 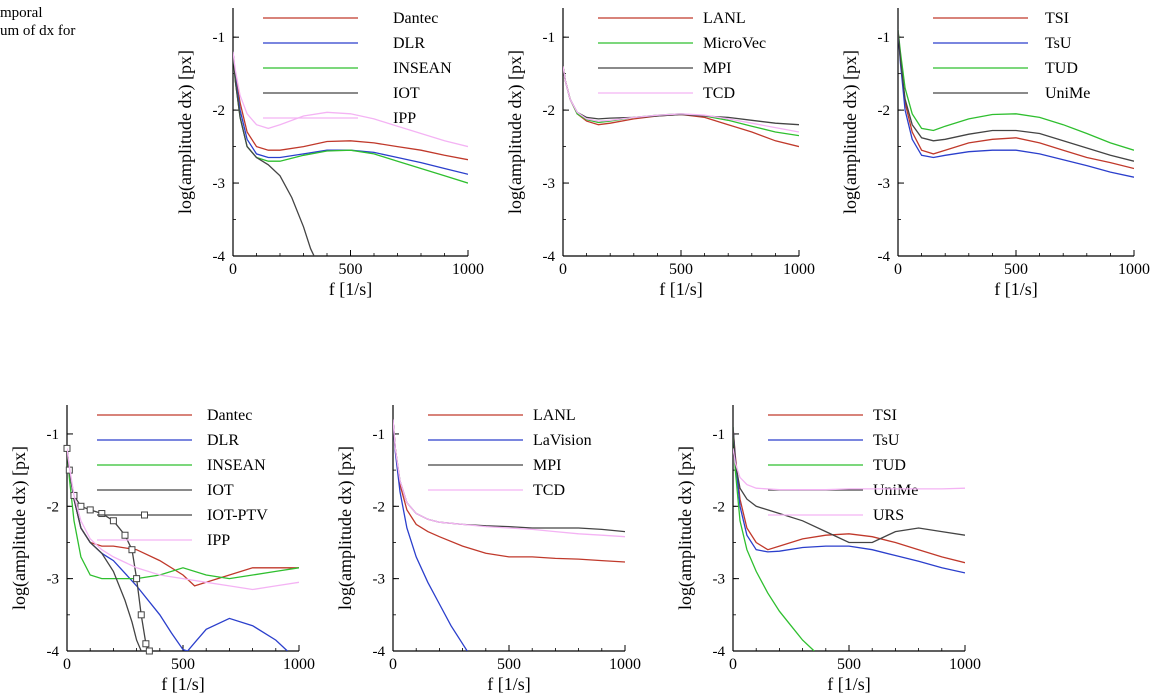 What do you see at coordinates (681, 99) in the screenshot?
I see `series-line-tcd` at bounding box center [681, 99].